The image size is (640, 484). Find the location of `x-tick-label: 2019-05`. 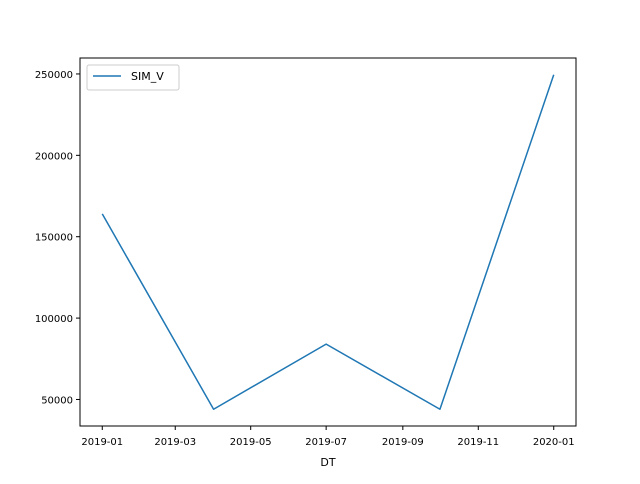

x-tick-label: 2019-05 is located at coordinates (251, 442).